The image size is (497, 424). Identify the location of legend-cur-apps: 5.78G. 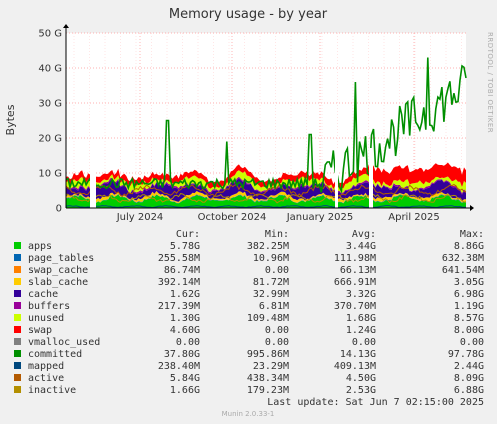
(185, 246).